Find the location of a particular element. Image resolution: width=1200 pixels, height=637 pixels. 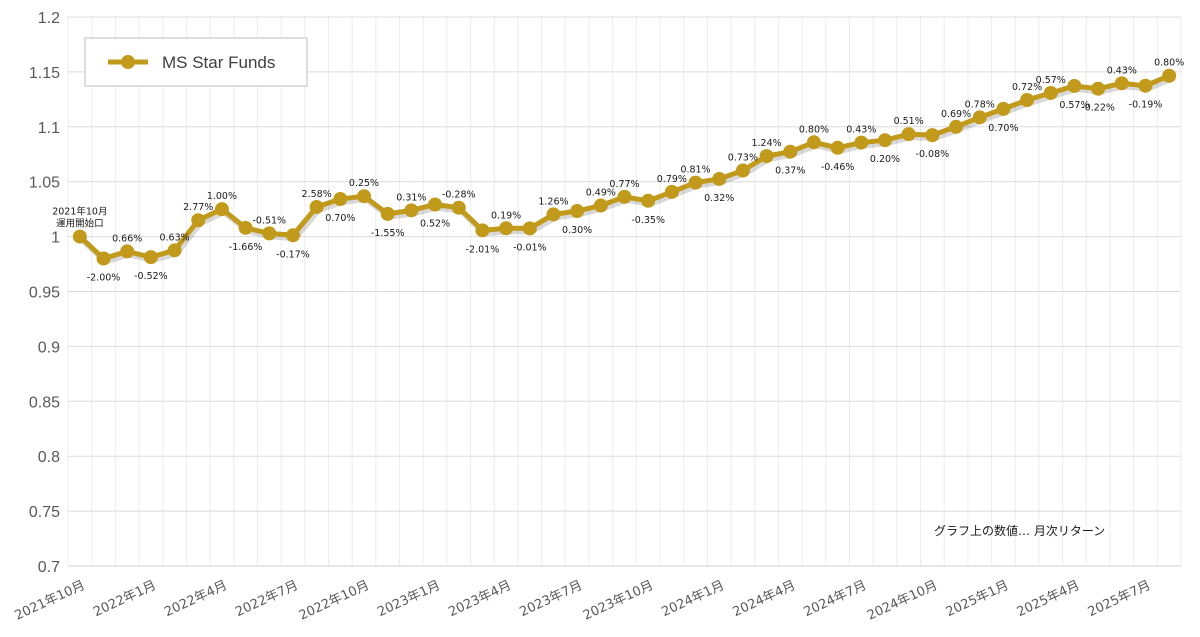

data-label: 0.78% is located at coordinates (980, 104).